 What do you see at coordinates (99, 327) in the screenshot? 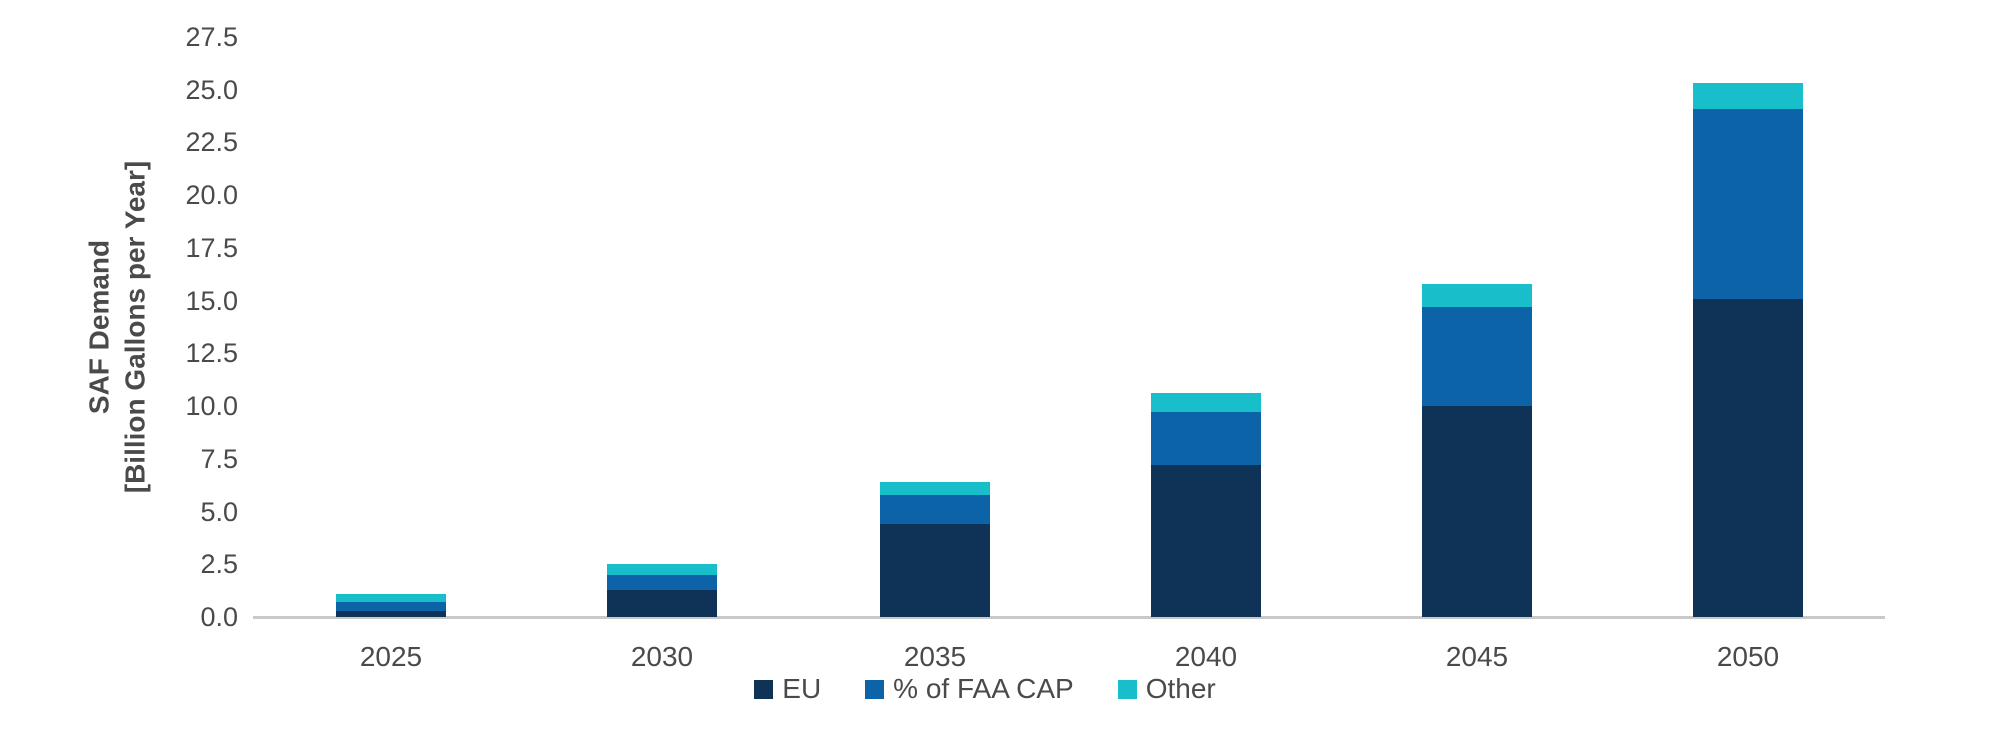
I see `y-axis-title-line1: SAF Demand` at bounding box center [99, 327].